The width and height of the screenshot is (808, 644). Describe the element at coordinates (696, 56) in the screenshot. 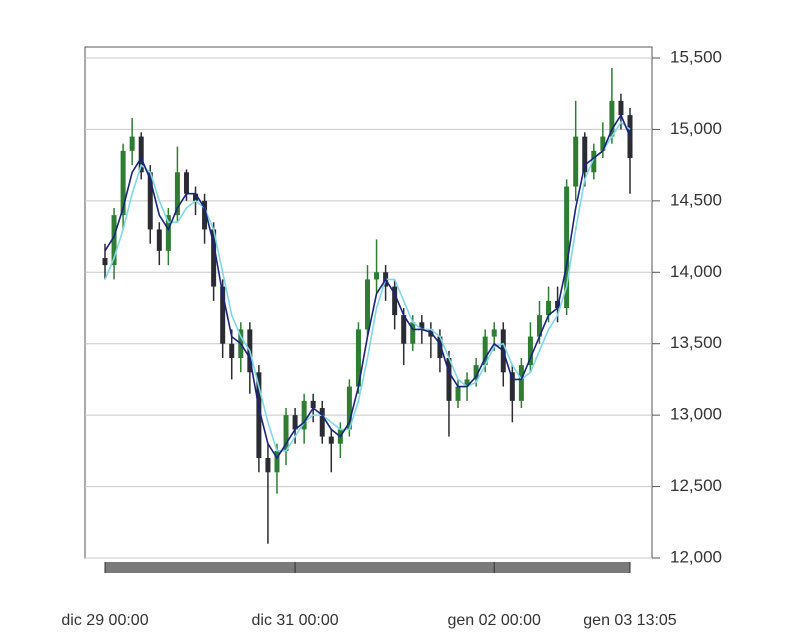

I see `y-tick-label: 15,500` at that location.